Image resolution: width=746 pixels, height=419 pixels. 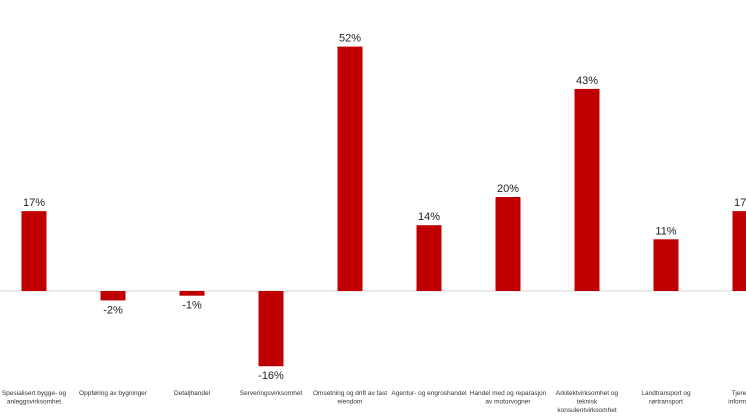 I want to click on data-label-3: -16%, so click(x=271, y=376).